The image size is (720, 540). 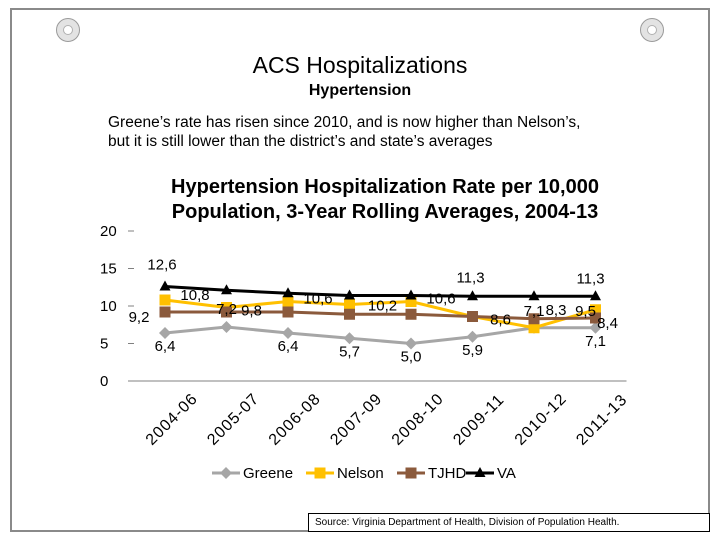 What do you see at coordinates (411, 473) in the screenshot?
I see `legend-marker-tjhd` at bounding box center [411, 473].